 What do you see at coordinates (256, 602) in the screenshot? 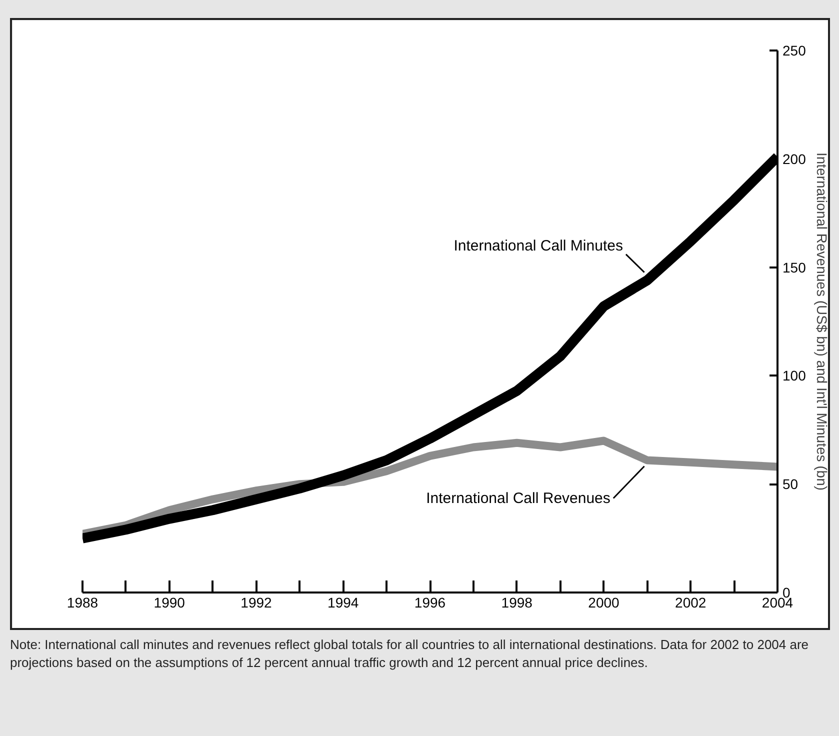
I see `x-tick-label: 1992` at bounding box center [256, 602].